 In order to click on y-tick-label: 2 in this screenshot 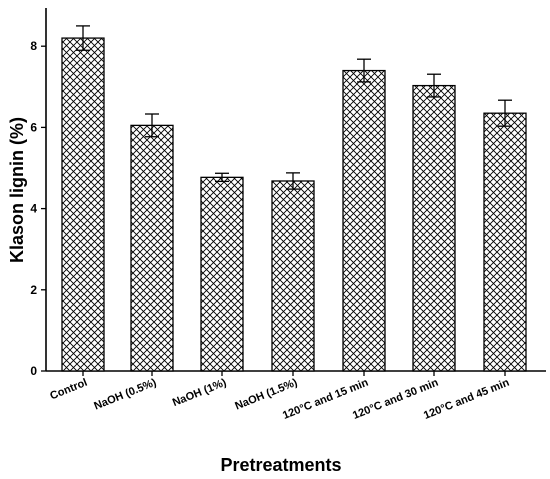, I will do `click(33, 290)`.